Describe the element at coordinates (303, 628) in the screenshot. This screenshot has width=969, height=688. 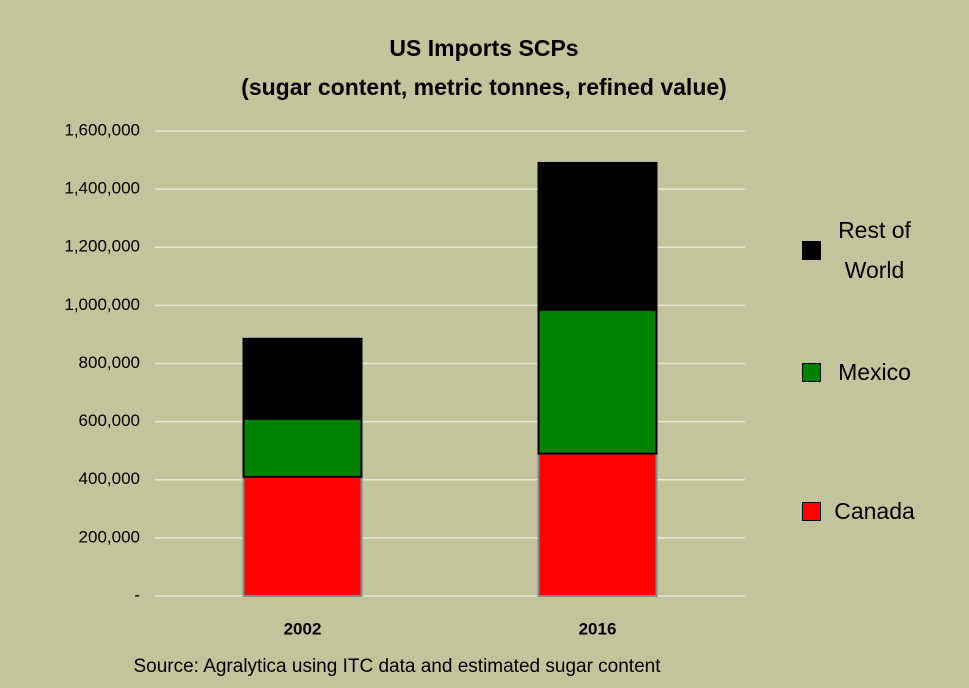
I see `x-tick-label: 2002` at that location.